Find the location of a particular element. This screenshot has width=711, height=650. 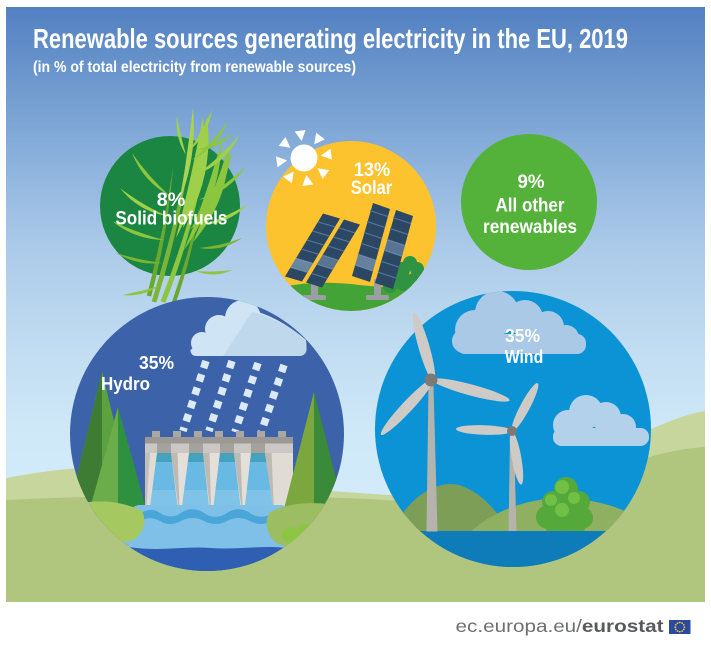

svg-text: 8% is located at coordinates (171, 200).